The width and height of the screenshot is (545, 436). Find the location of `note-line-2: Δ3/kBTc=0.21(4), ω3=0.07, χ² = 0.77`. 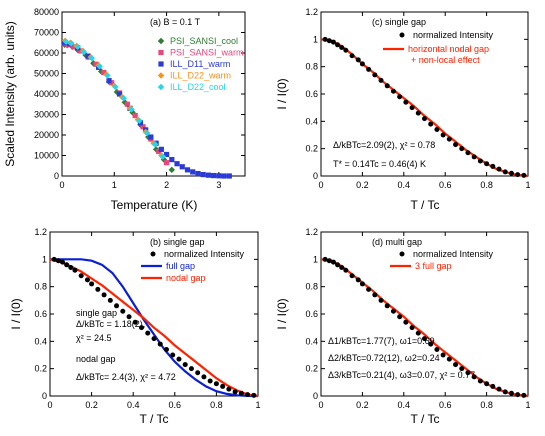

note-line-2: Δ3/kBTc=0.21(4), ω3=0.07, χ² = 0.77 is located at coordinates (401, 375).